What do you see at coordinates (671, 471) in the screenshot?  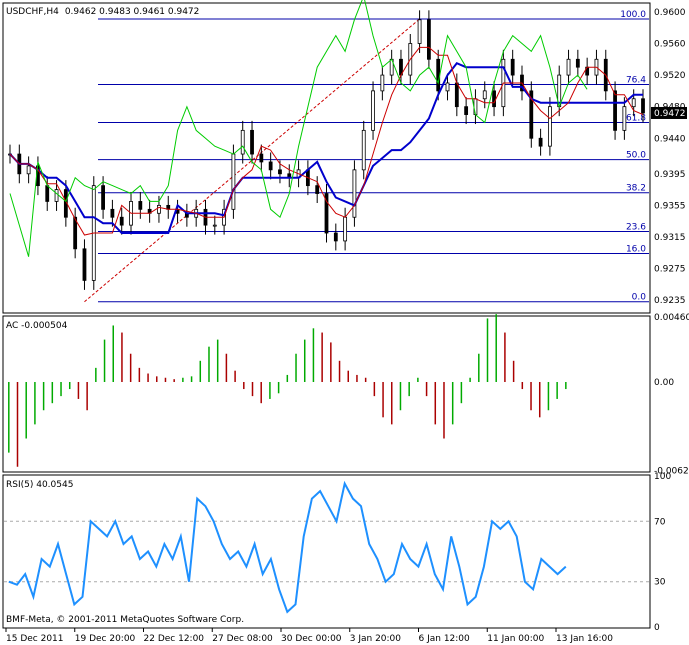 I see `ac-axis-label: -0.00625` at bounding box center [671, 471].